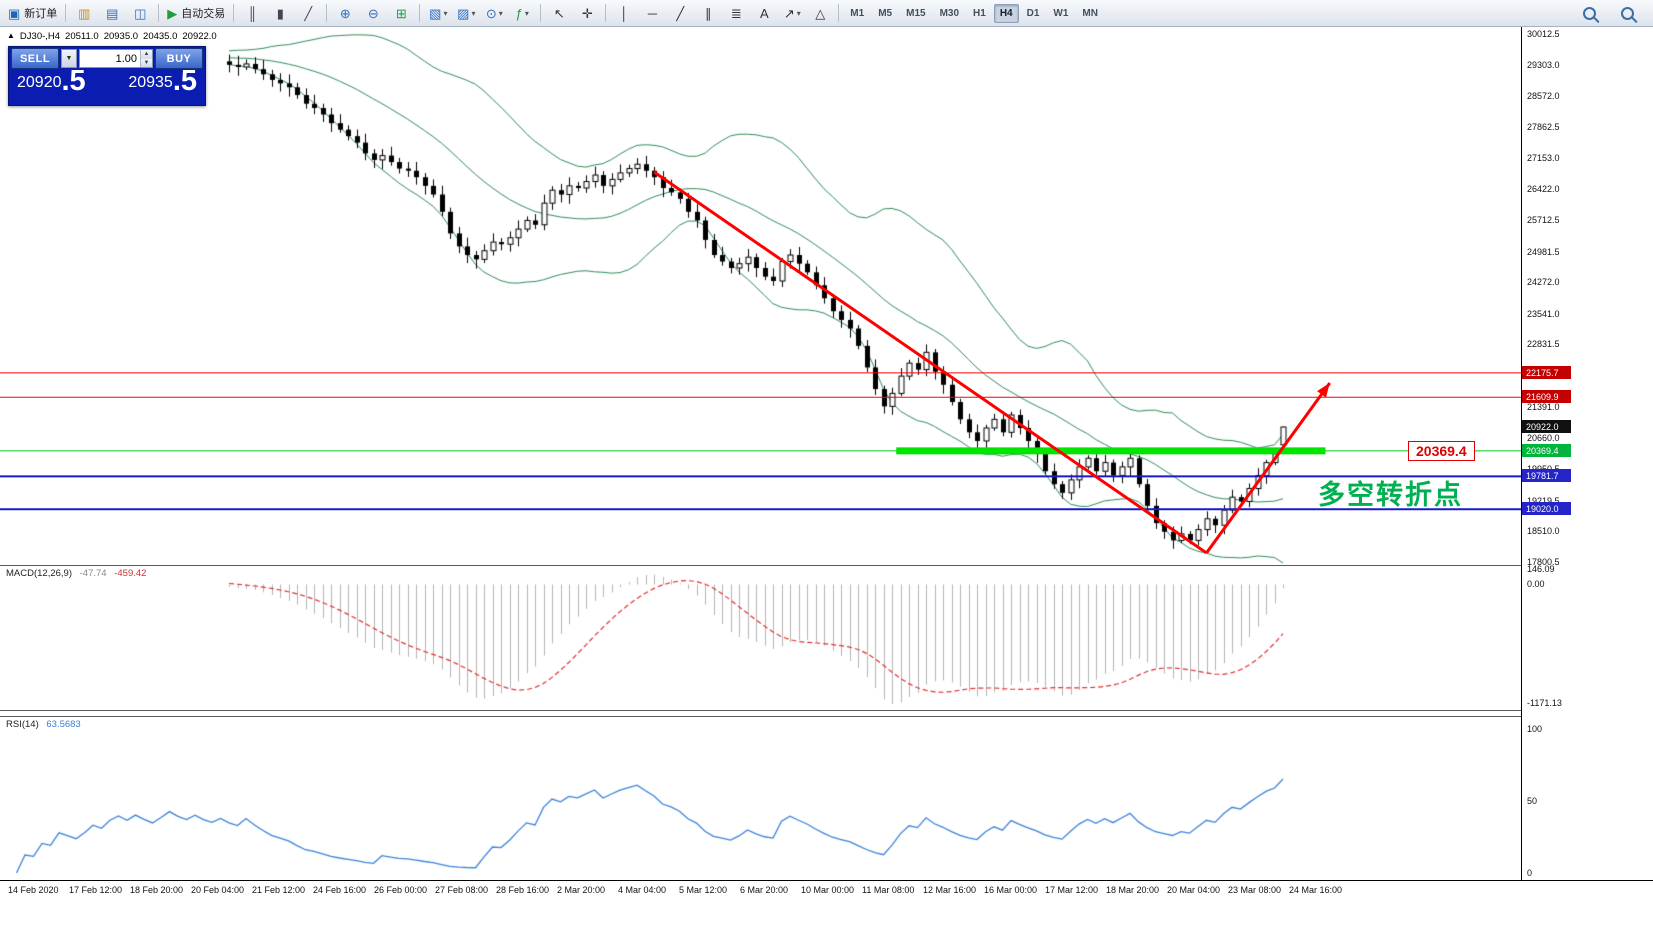 This screenshot has width=1653, height=949. I want to click on market-watch-icon: ▥, so click(84, 13).